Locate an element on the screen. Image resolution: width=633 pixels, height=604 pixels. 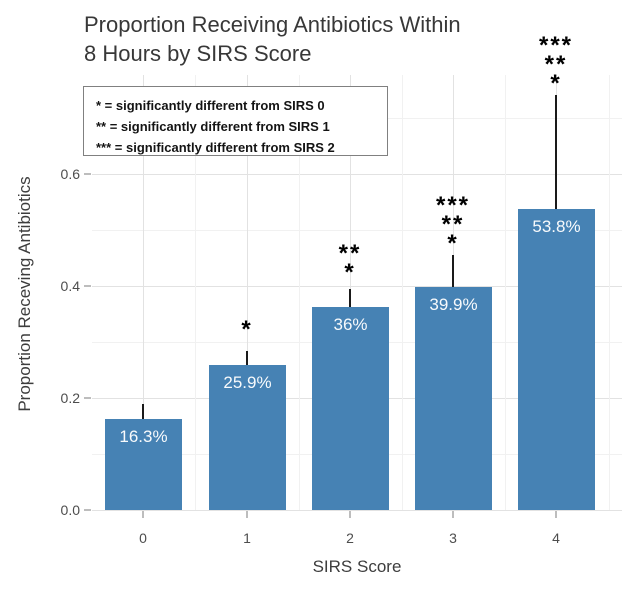
y-tick-label-0.6: 0.6 is located at coordinates (70, 174).